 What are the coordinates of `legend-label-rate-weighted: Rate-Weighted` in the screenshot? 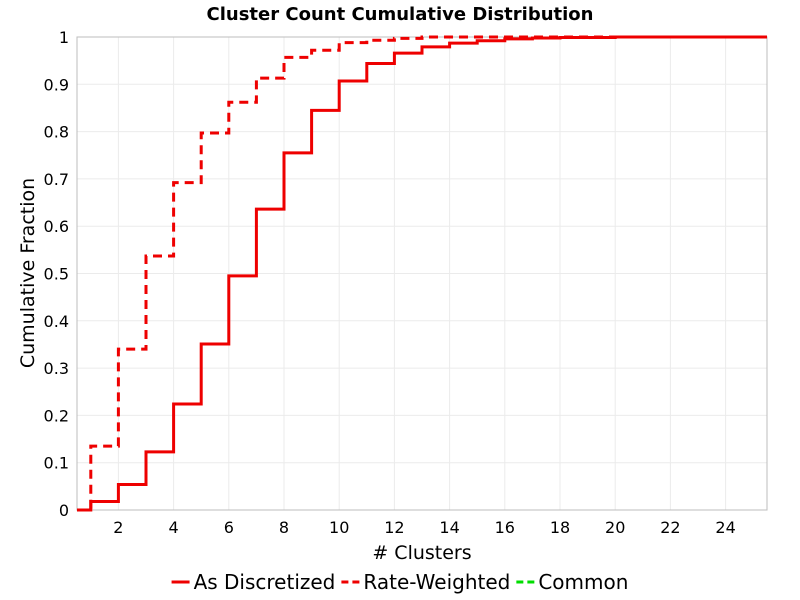 It's located at (436, 582).